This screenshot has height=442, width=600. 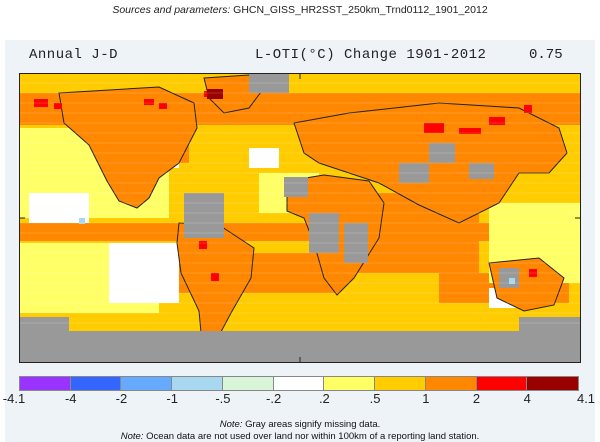 I want to click on map-title-global-mean: 0.75, so click(x=546, y=55).